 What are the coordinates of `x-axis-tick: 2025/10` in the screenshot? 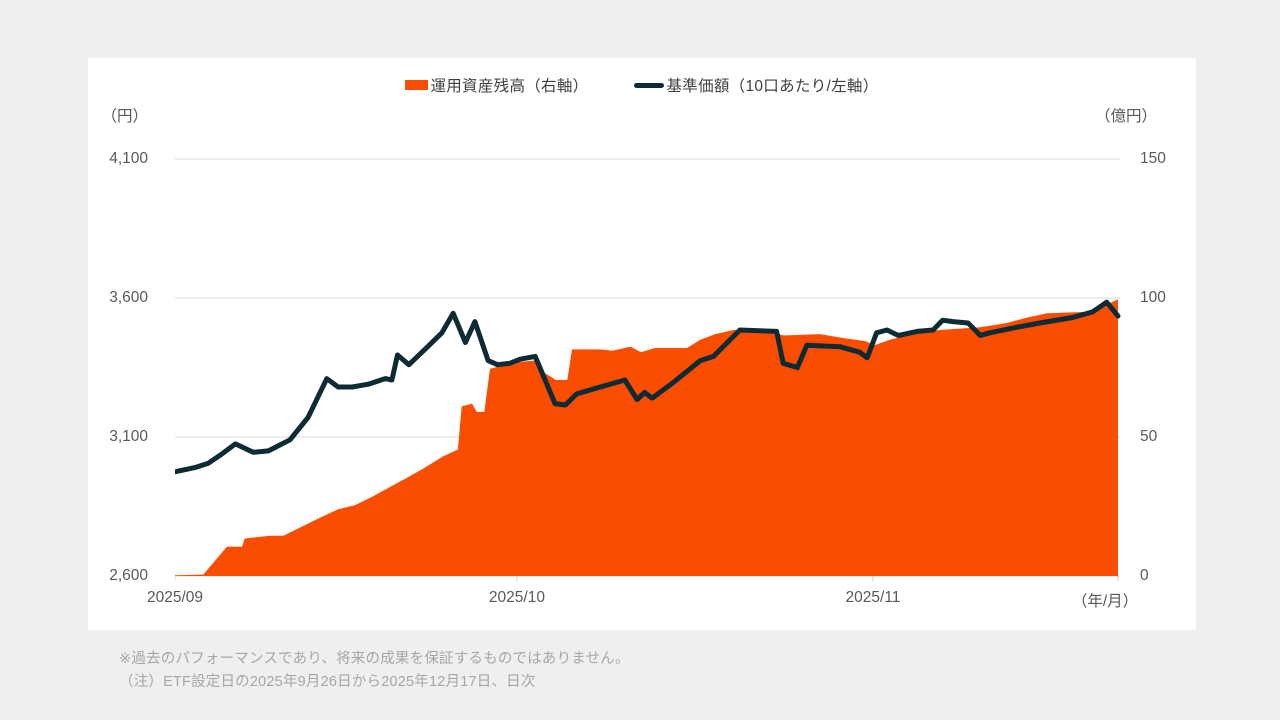 It's located at (516, 597).